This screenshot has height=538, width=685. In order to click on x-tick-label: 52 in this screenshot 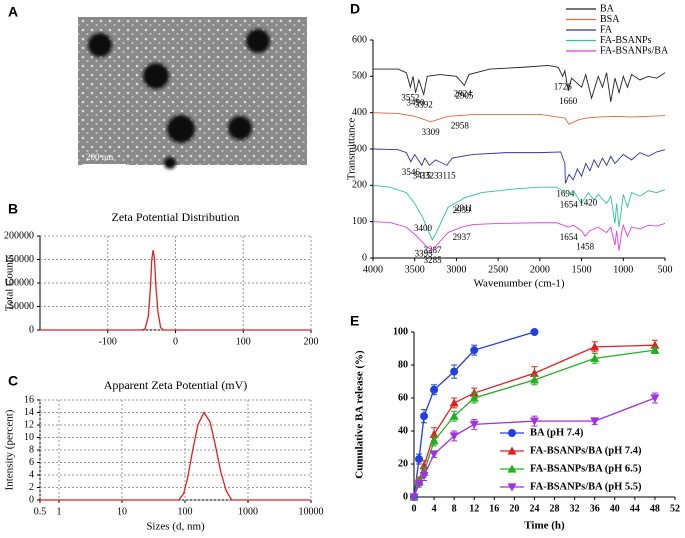, I will do `click(675, 508)`.